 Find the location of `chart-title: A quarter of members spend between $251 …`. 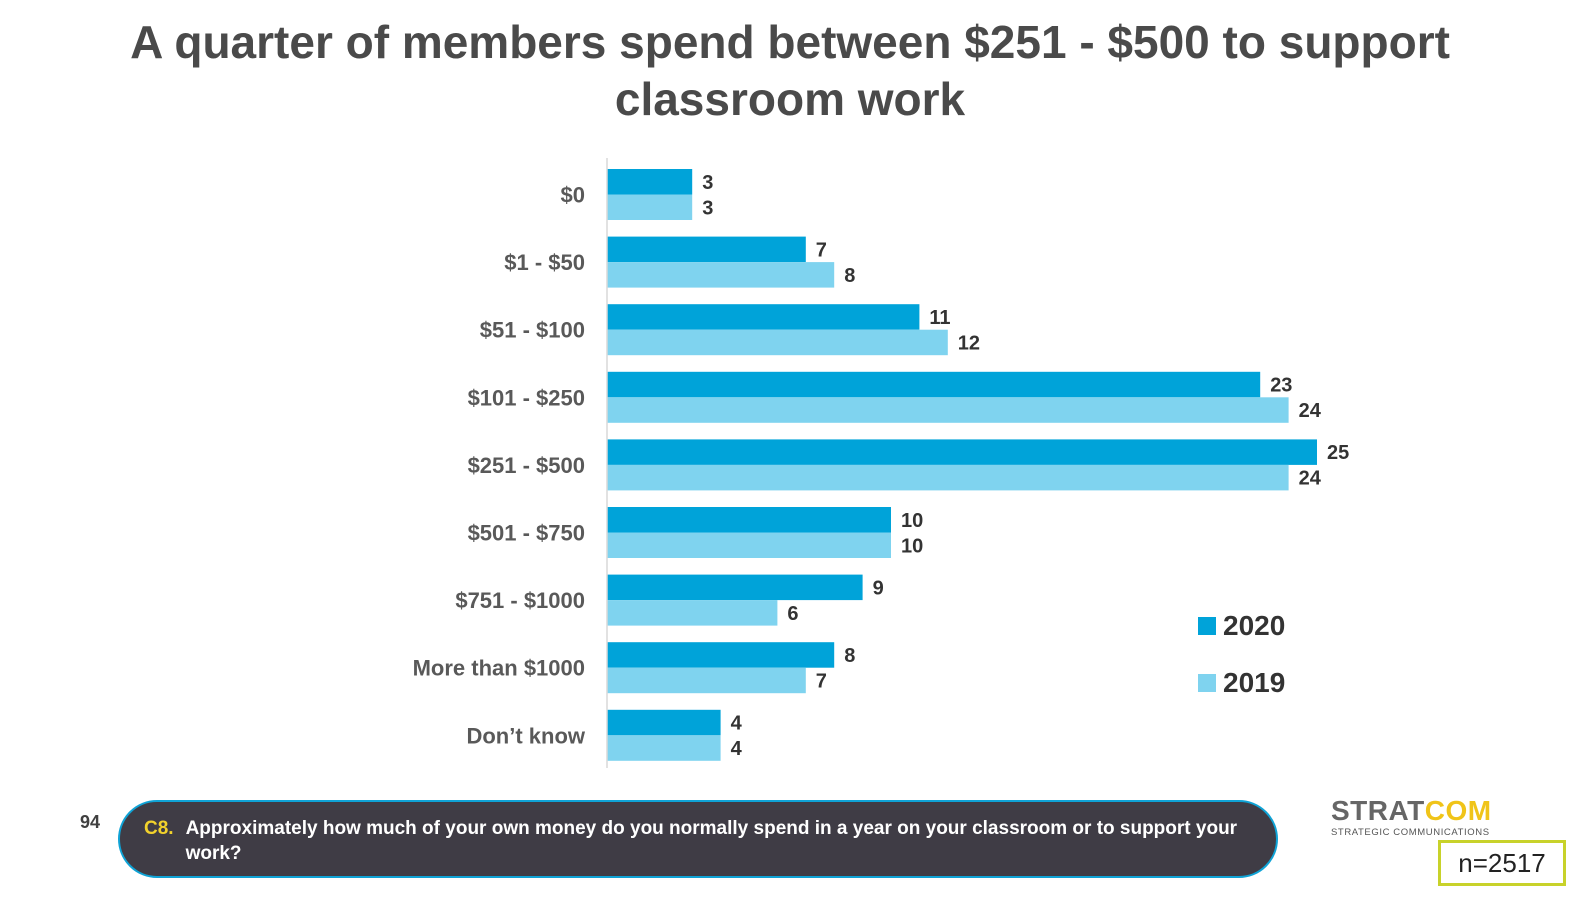

chart-title: A quarter of members spend between $251 … is located at coordinates (790, 70).